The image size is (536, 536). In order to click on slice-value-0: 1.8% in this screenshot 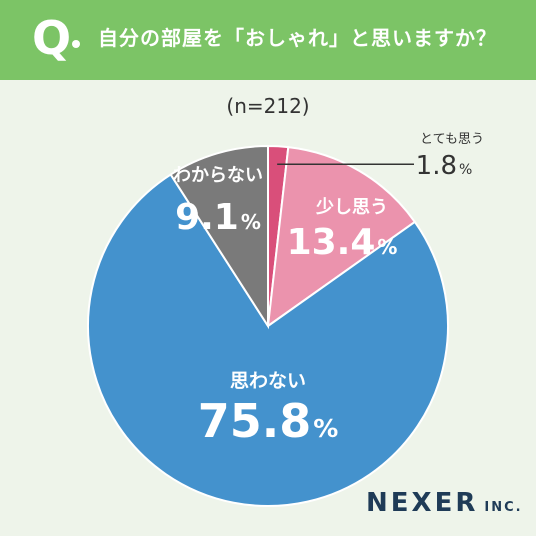, I will do `click(444, 166)`.